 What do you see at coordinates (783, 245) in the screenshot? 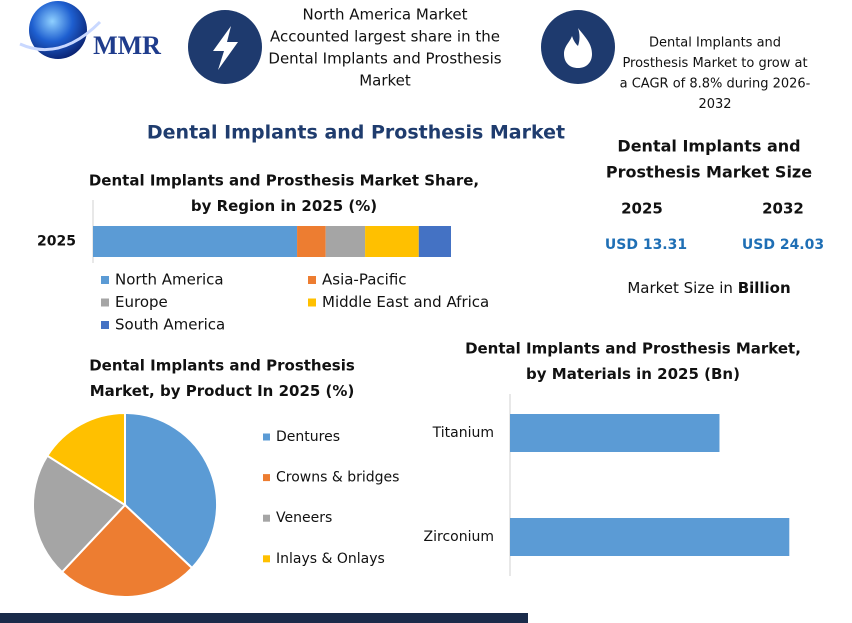
I see `market-size-value: USD 24.03` at bounding box center [783, 245].